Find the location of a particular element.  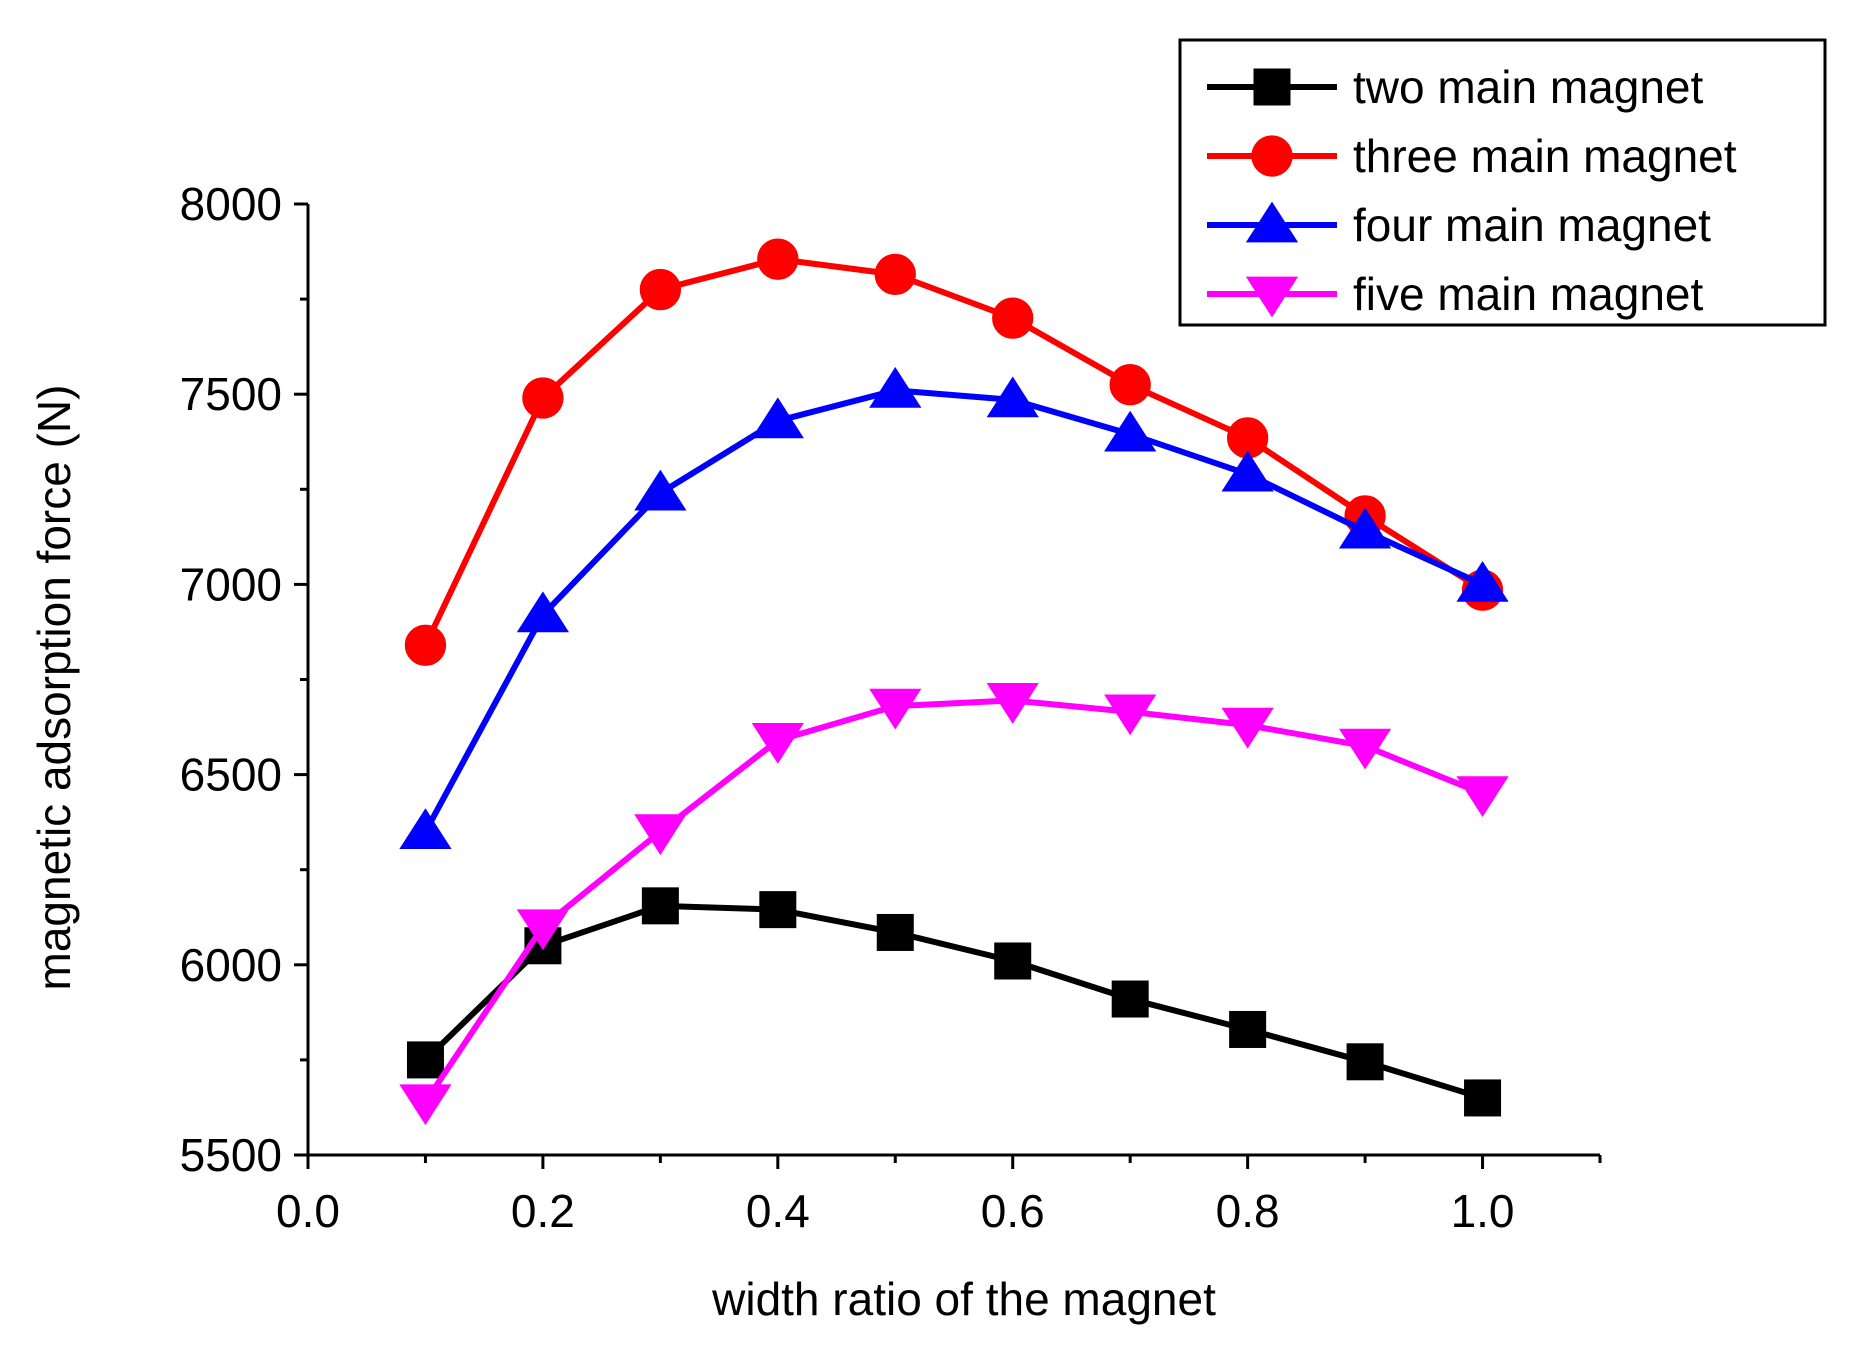

legend-item: two main magnet is located at coordinates (1455, 87).